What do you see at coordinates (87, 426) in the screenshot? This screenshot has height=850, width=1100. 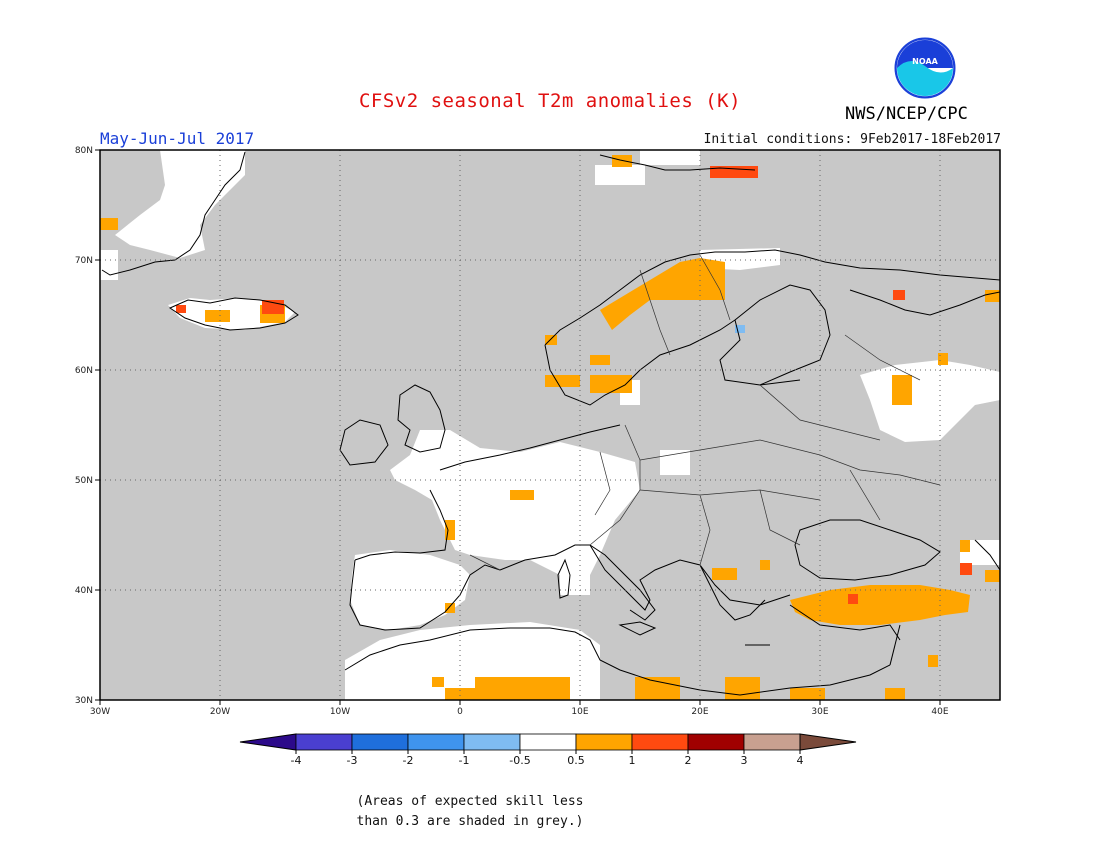 I see `latitude-ticks: 30N 40N 50N 60N 70N 80N` at bounding box center [87, 426].